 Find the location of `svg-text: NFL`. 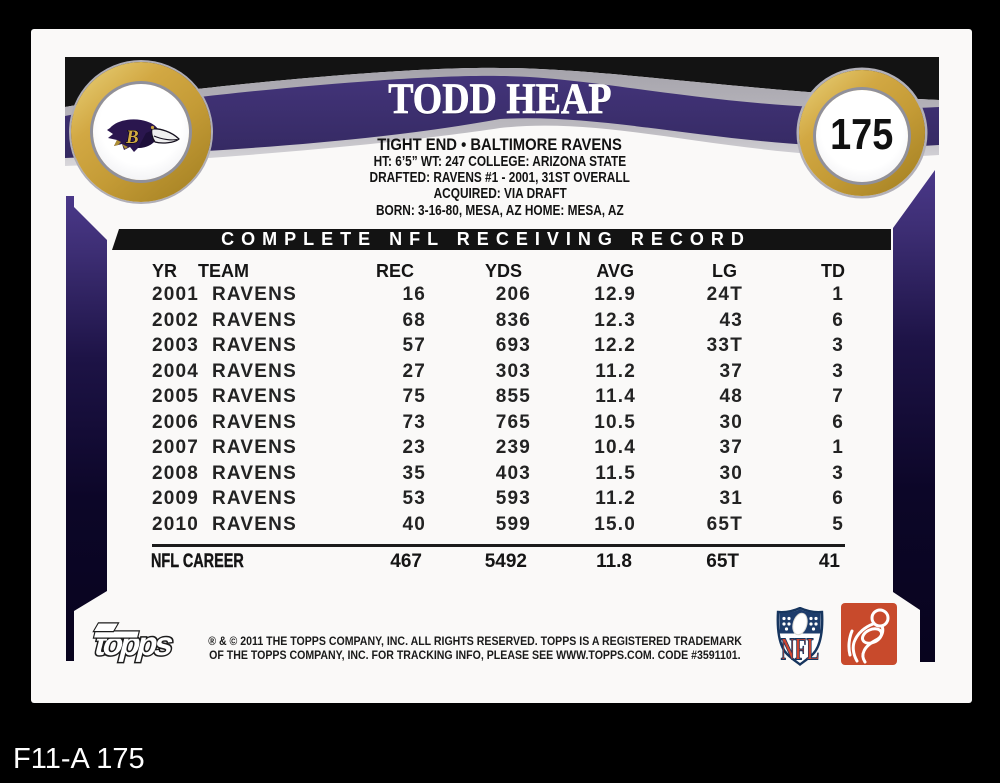

svg-text: NFL is located at coordinates (800, 648).